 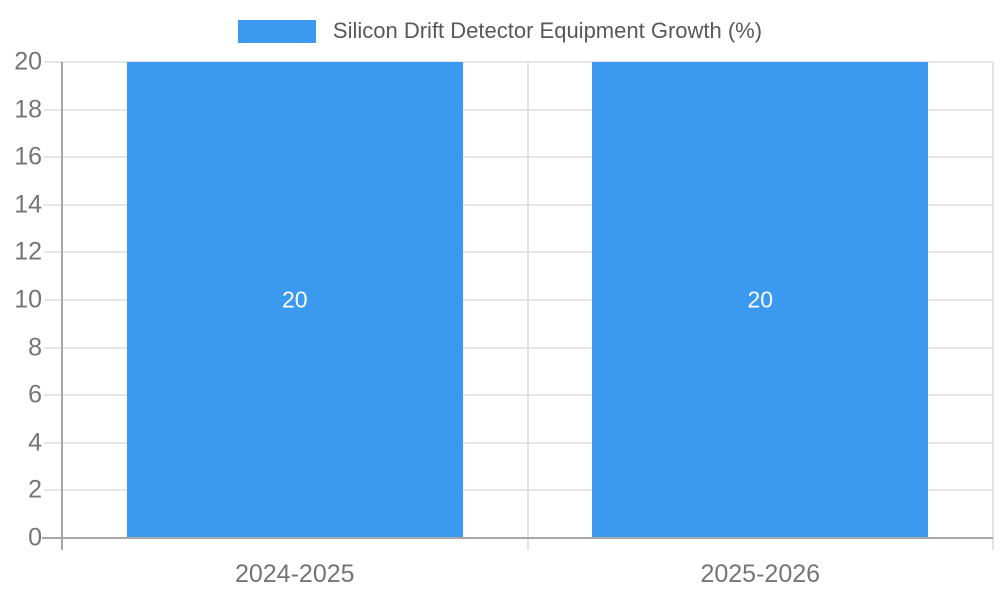 What do you see at coordinates (35, 442) in the screenshot?
I see `y-tick-label: 4` at bounding box center [35, 442].